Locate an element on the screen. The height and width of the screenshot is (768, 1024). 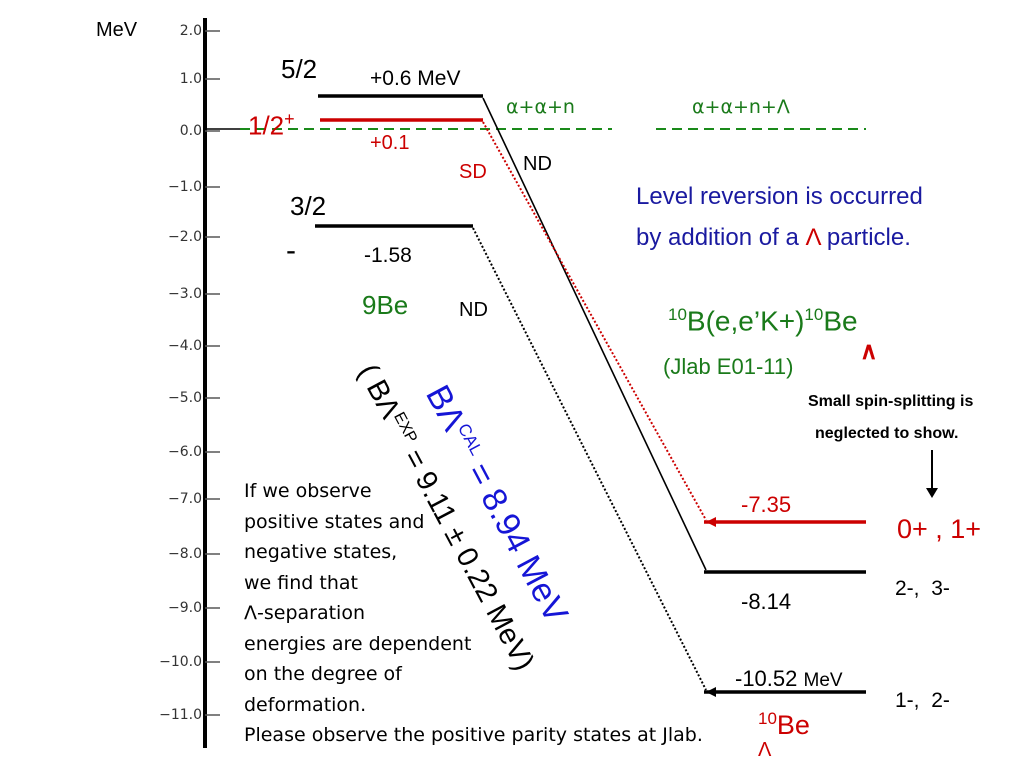
axis-ticks is located at coordinates (212, 373).